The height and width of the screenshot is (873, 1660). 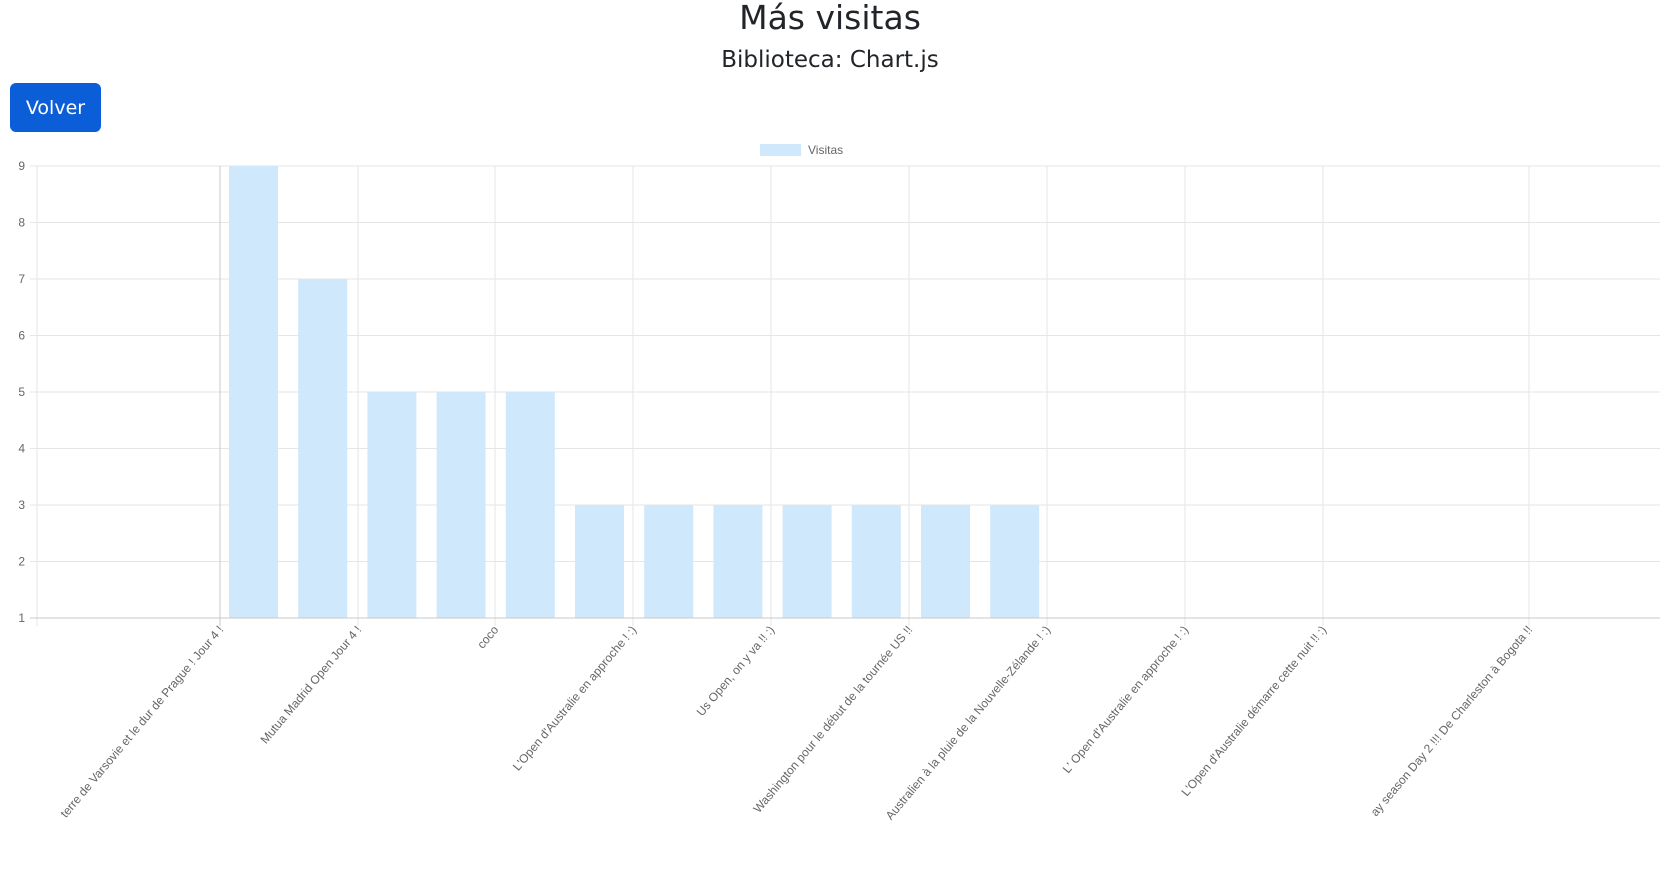 What do you see at coordinates (825, 150) in the screenshot?
I see `legend-label-visitas: Visitas` at bounding box center [825, 150].